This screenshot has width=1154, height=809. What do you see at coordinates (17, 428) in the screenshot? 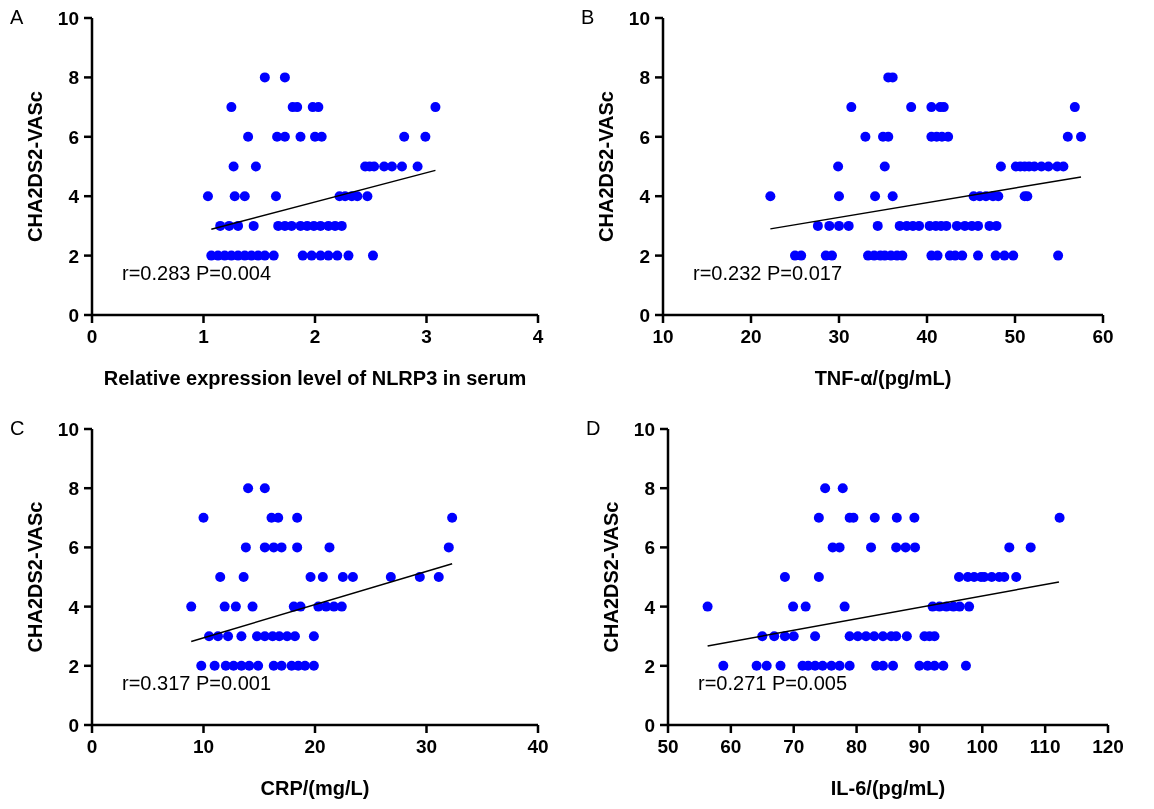
I see `chart-title: C` at bounding box center [17, 428].